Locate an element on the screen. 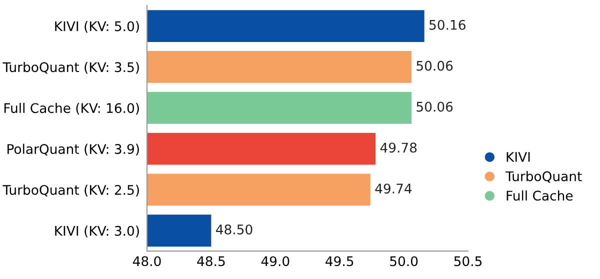 This screenshot has height=279, width=600. legend-label: KIVI is located at coordinates (518, 157).